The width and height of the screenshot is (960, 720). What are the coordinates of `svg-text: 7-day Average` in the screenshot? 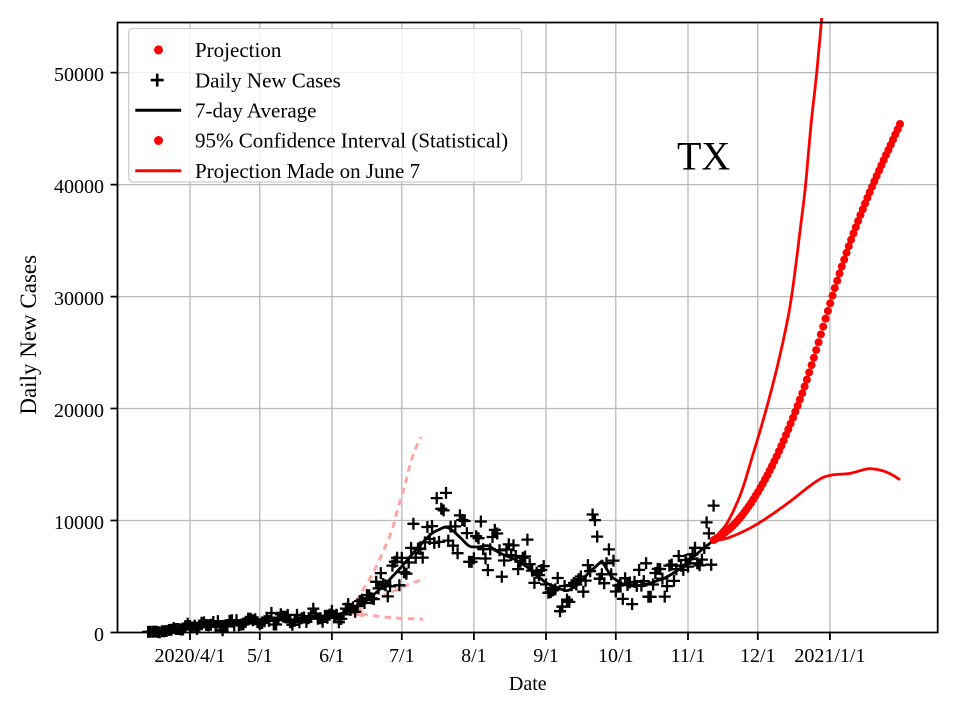 It's located at (255, 111).